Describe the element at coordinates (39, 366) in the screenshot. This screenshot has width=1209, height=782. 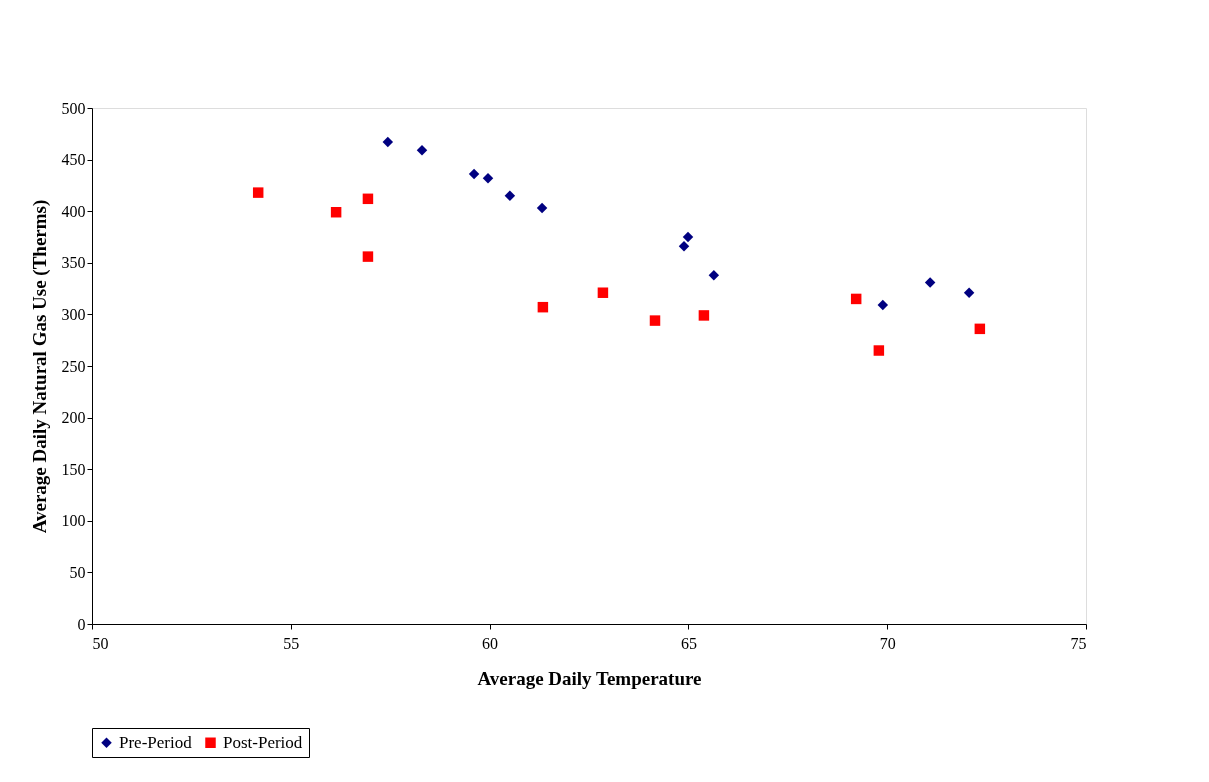
I see `y-axis-title: Average Daily Natural Gas Use (Therms)` at that location.